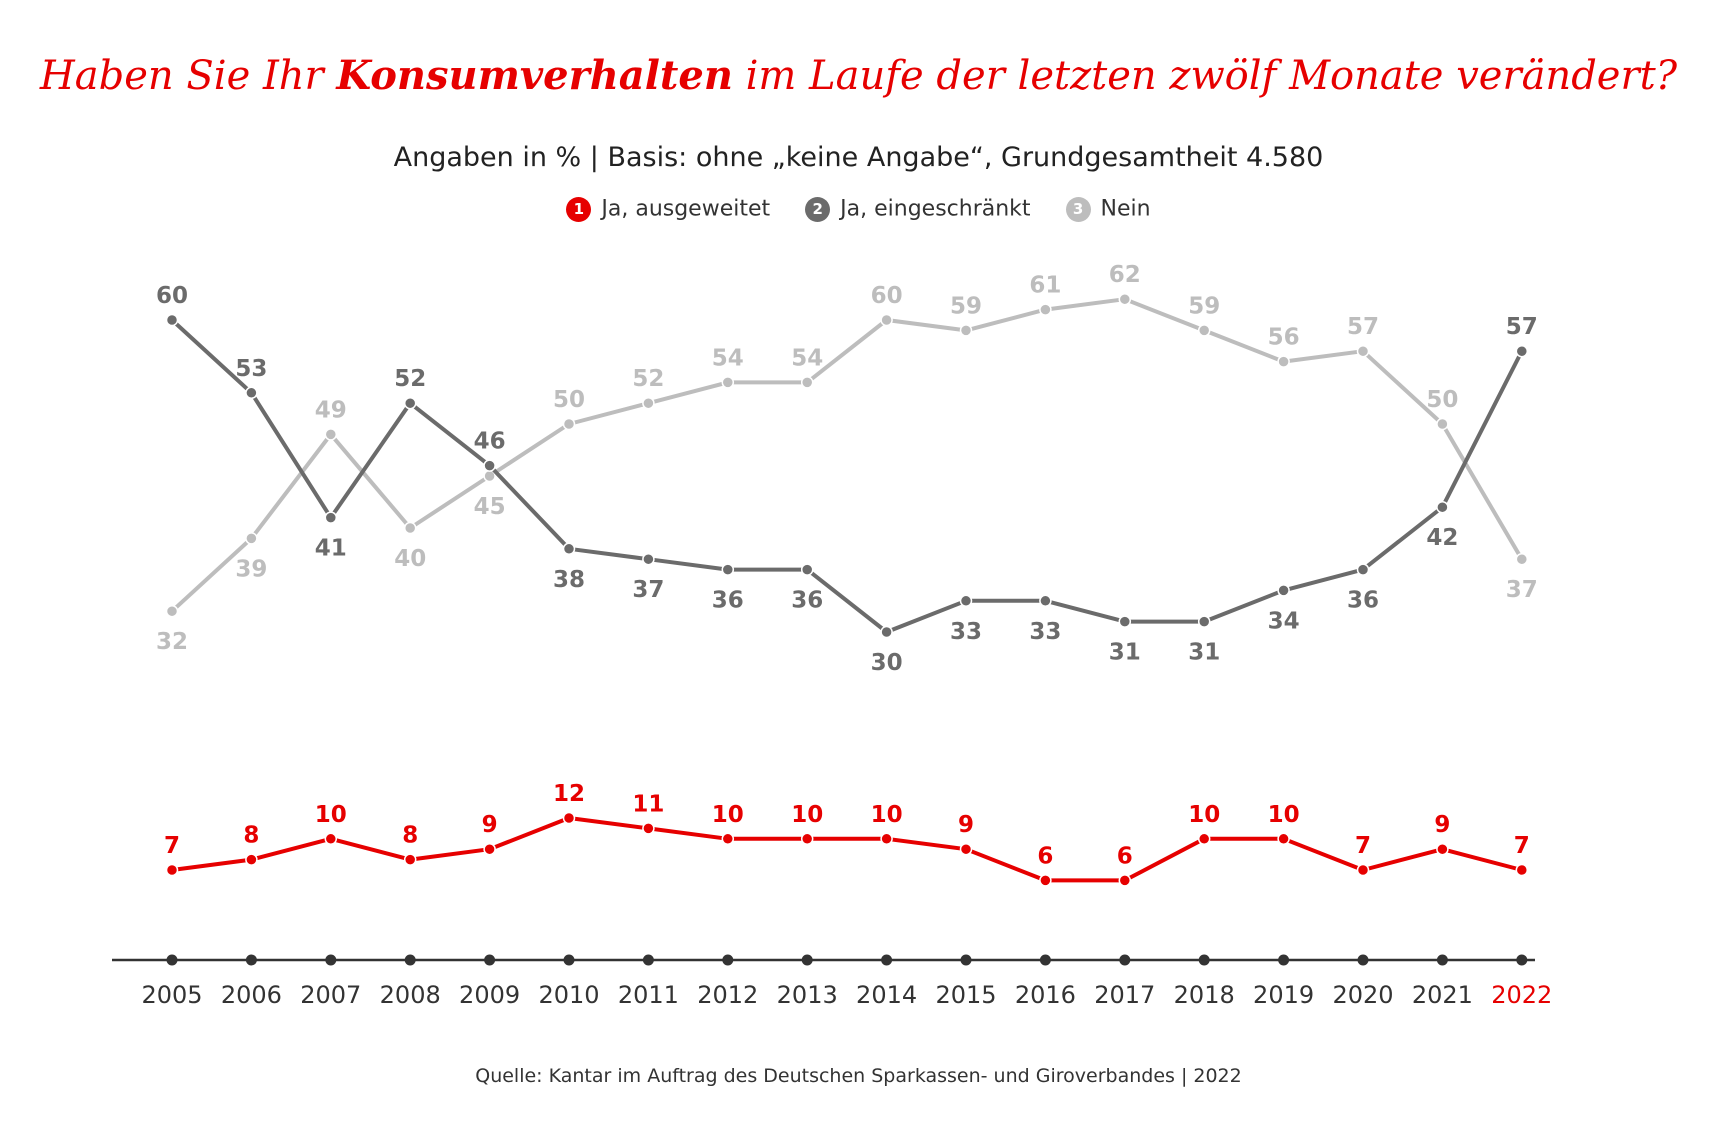 This screenshot has width=1717, height=1146. Describe the element at coordinates (818, 209) in the screenshot. I see `legend-number-badge: 2` at that location.